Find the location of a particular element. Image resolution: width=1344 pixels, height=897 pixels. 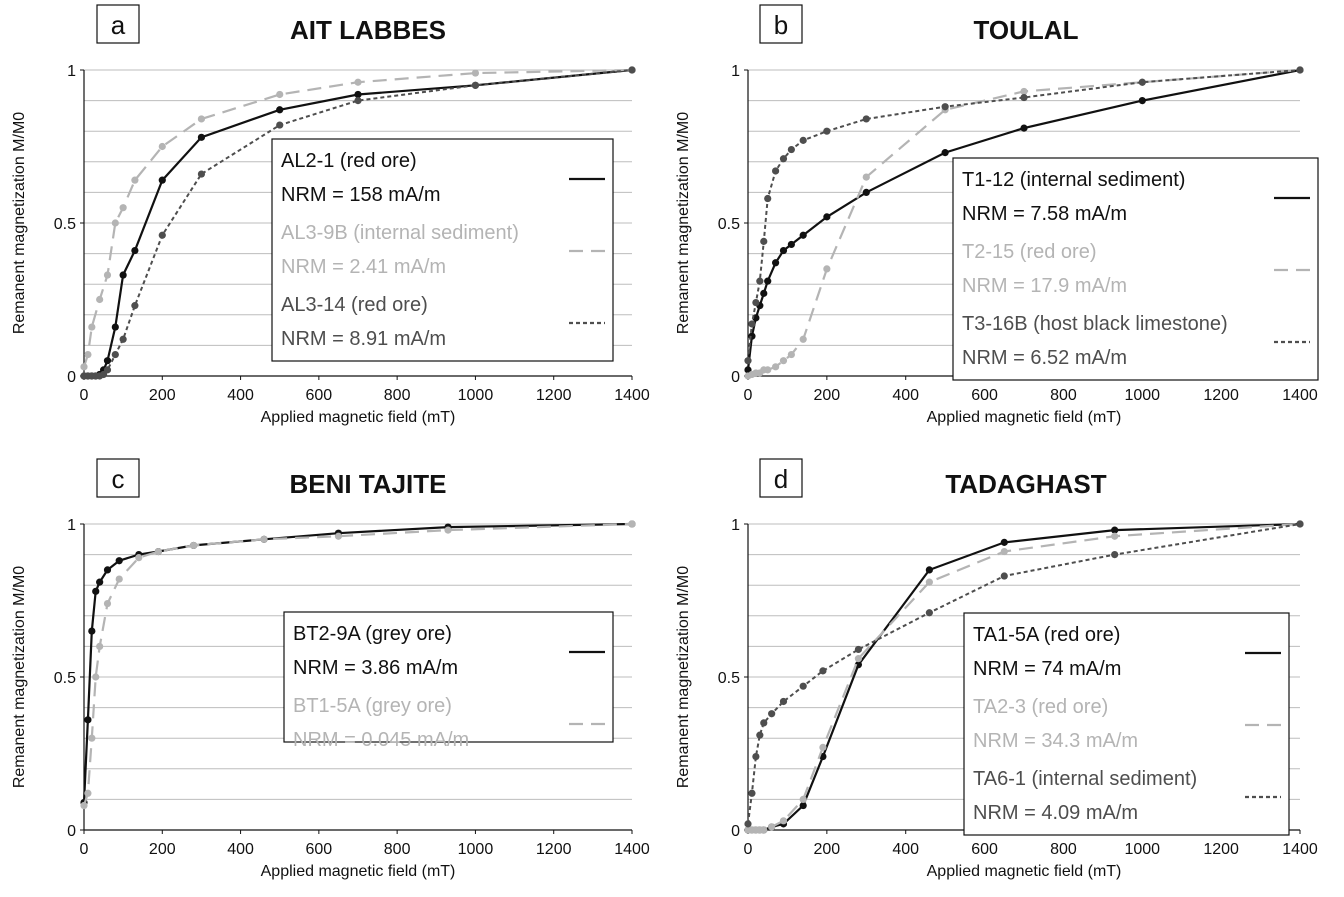

legend-series-nrm: NRM = 34.3 mA/m is located at coordinates (1055, 741).